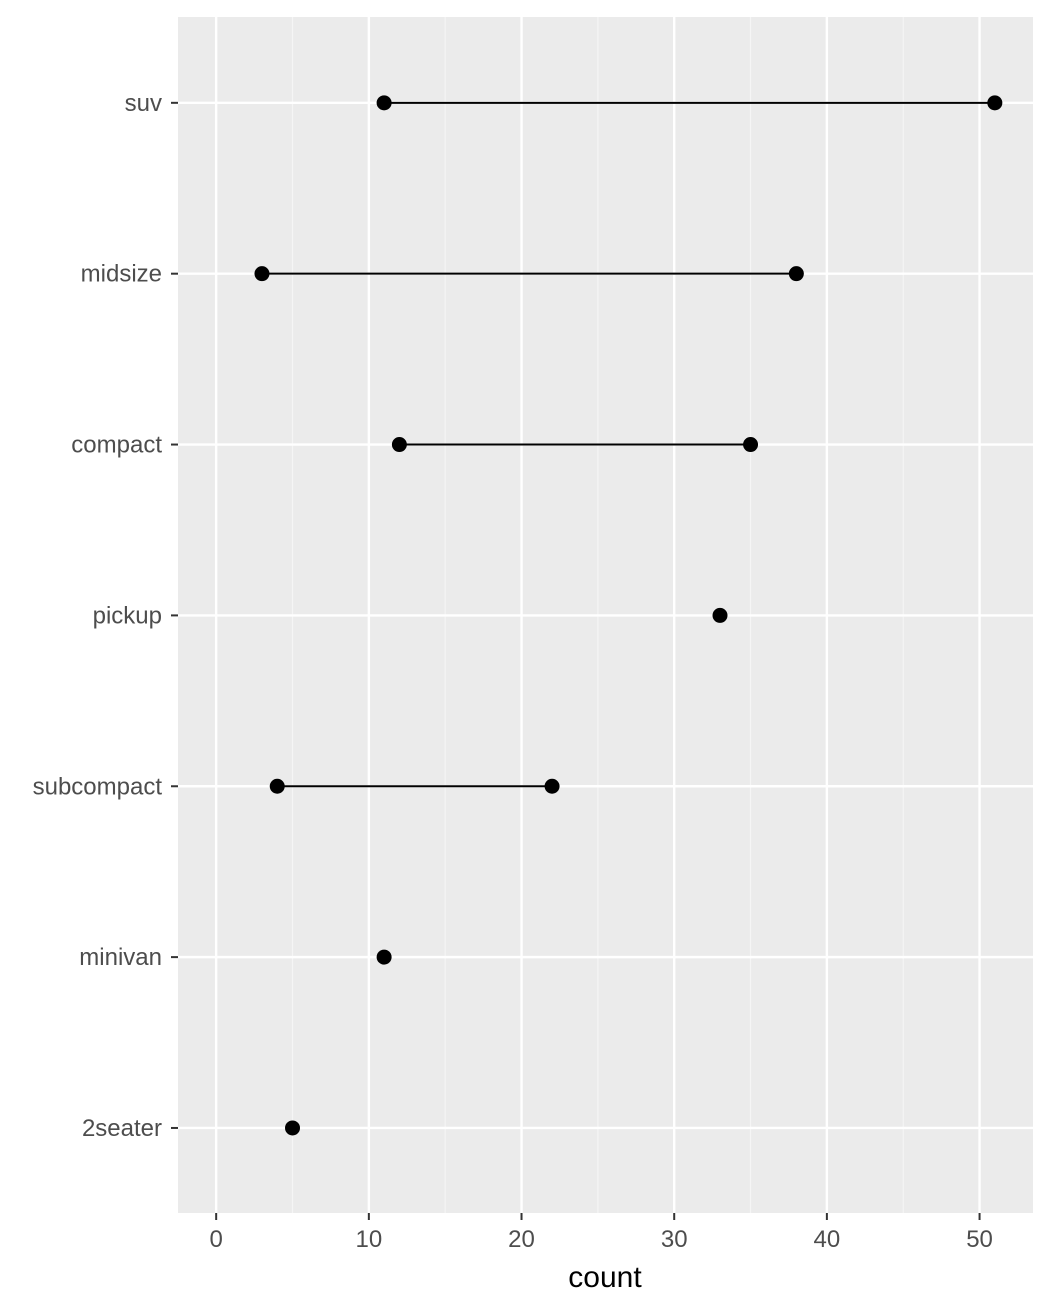  I want to click on y-tick-label-midsize: midsize, so click(121, 274).